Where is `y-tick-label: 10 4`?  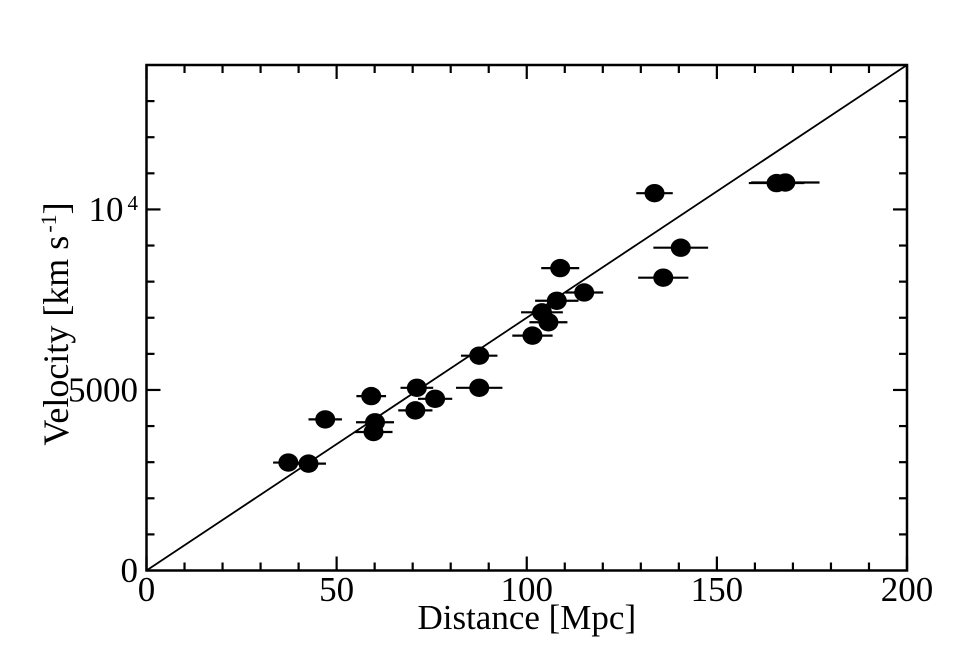 y-tick-label: 10 4 is located at coordinates (114, 209).